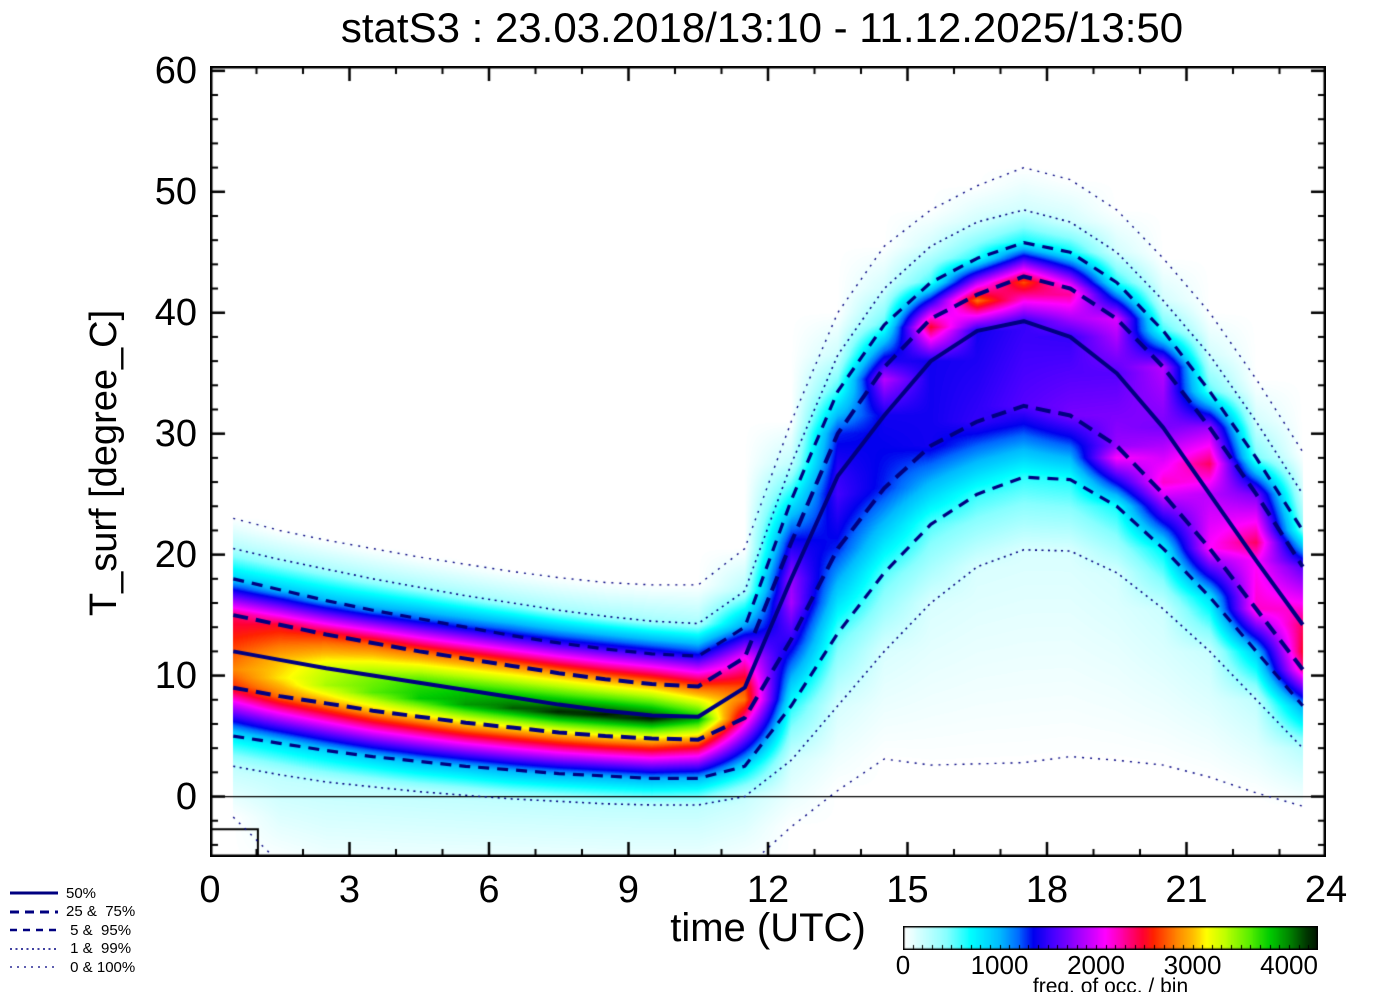 Image resolution: width=1388 pixels, height=992 pixels. Describe the element at coordinates (907, 890) in the screenshot. I see `x-tick-label: 15` at that location.